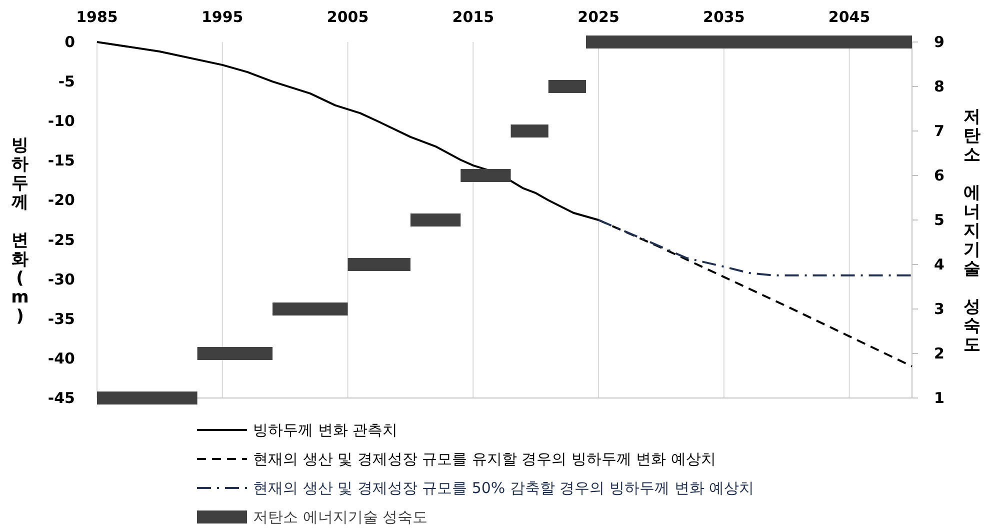 Image resolution: width=988 pixels, height=528 pixels. What do you see at coordinates (939, 87) in the screenshot?
I see `y2-tick-label: 8` at bounding box center [939, 87].